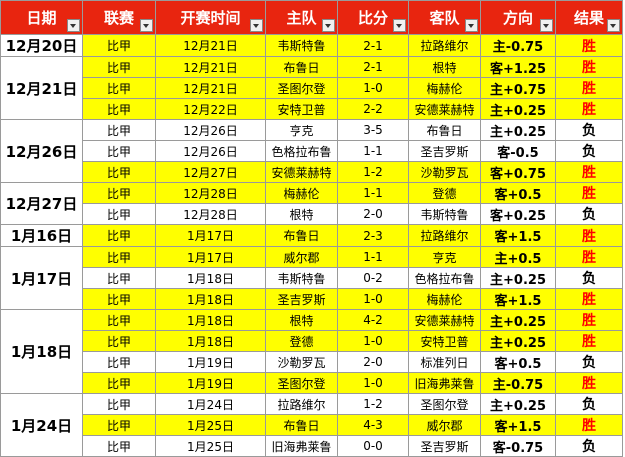  Describe the element at coordinates (210, 404) in the screenshot. I see `kickoff-cell: 1月24日` at that location.